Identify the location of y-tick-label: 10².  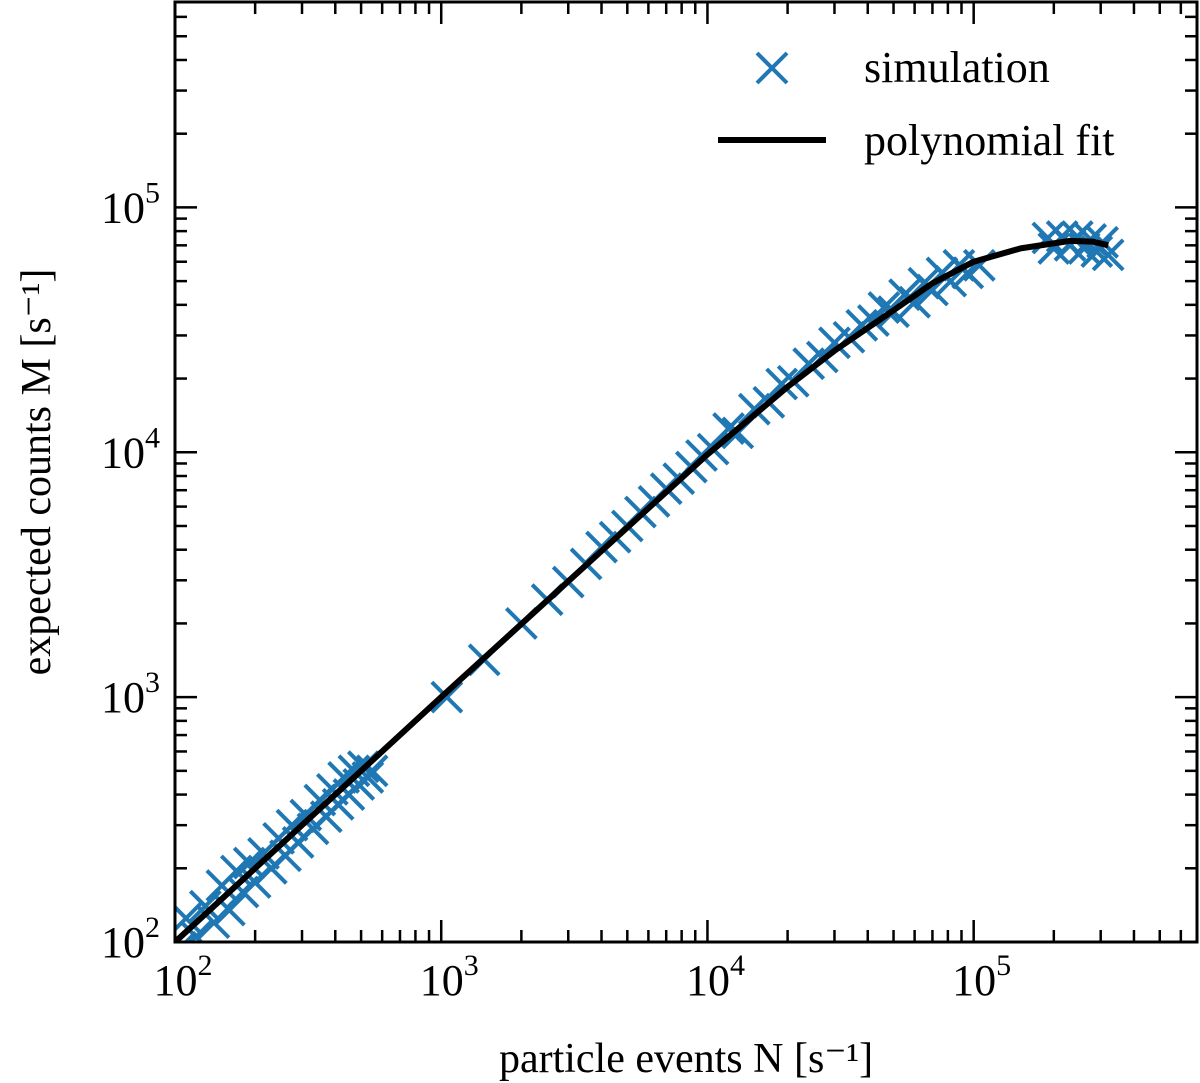
(130, 939).